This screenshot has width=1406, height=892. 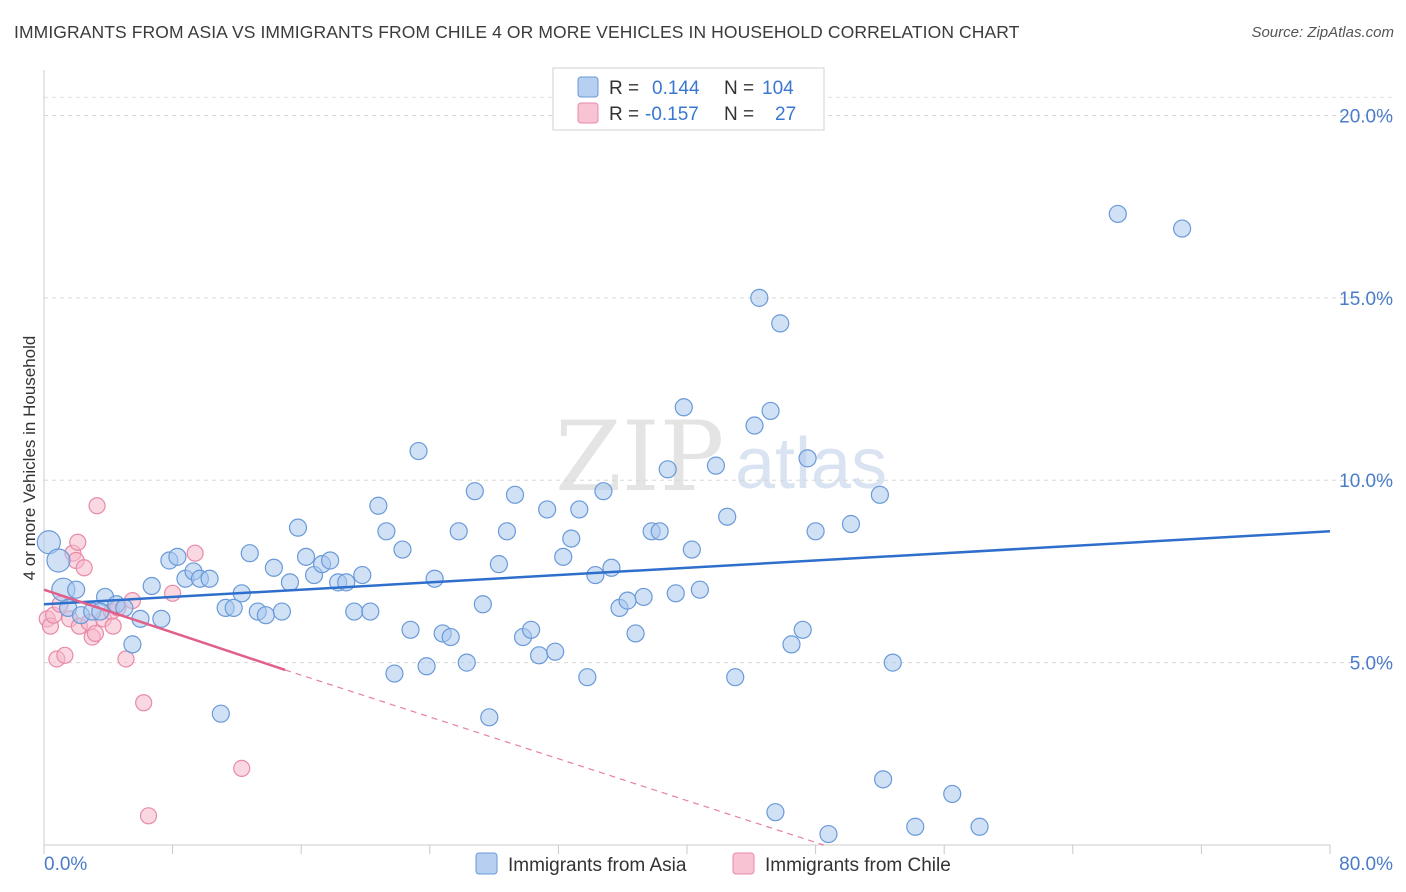 I want to click on x-ticks, so click(x=687, y=849).